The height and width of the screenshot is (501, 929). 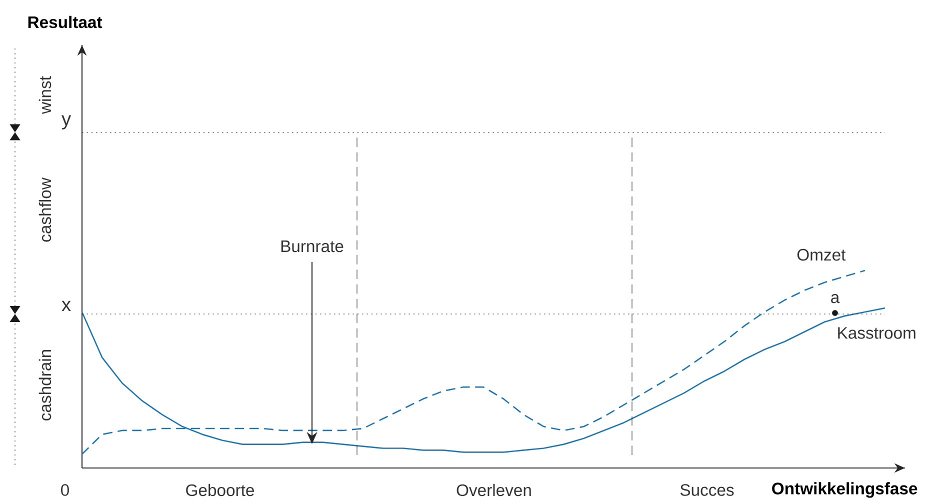 I want to click on text: cashdrain, so click(x=45, y=385).